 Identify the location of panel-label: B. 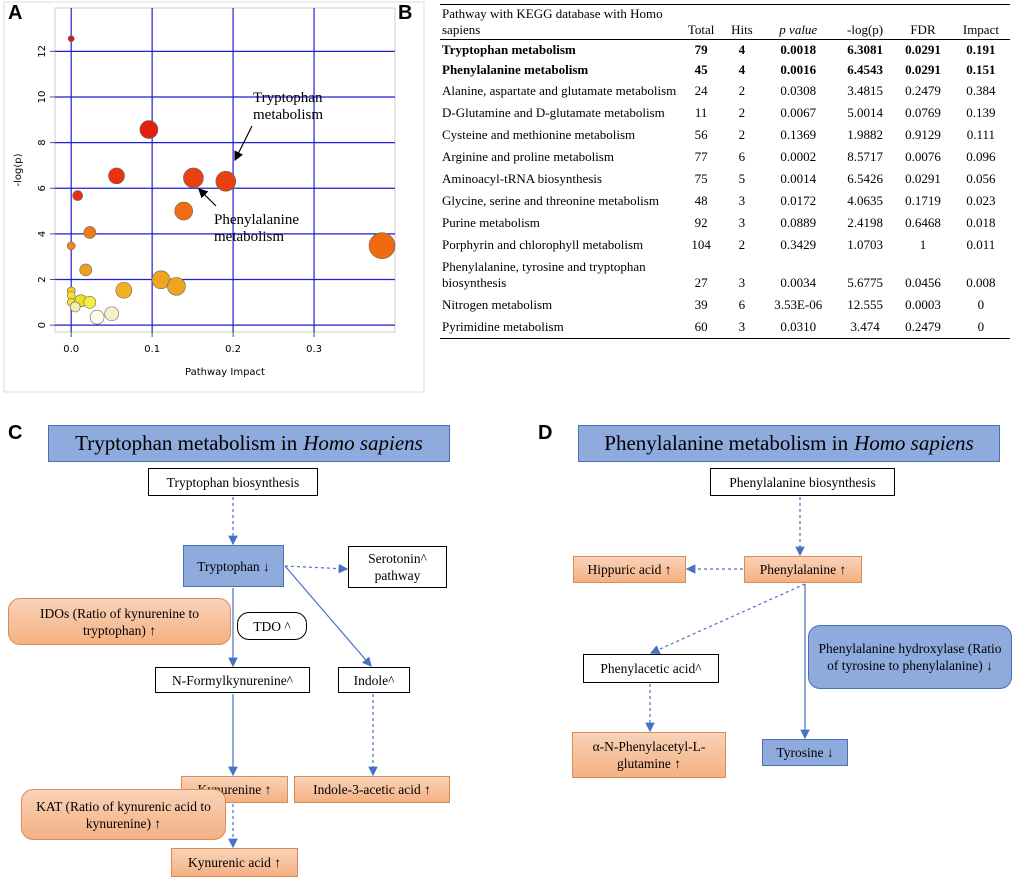
(405, 13).